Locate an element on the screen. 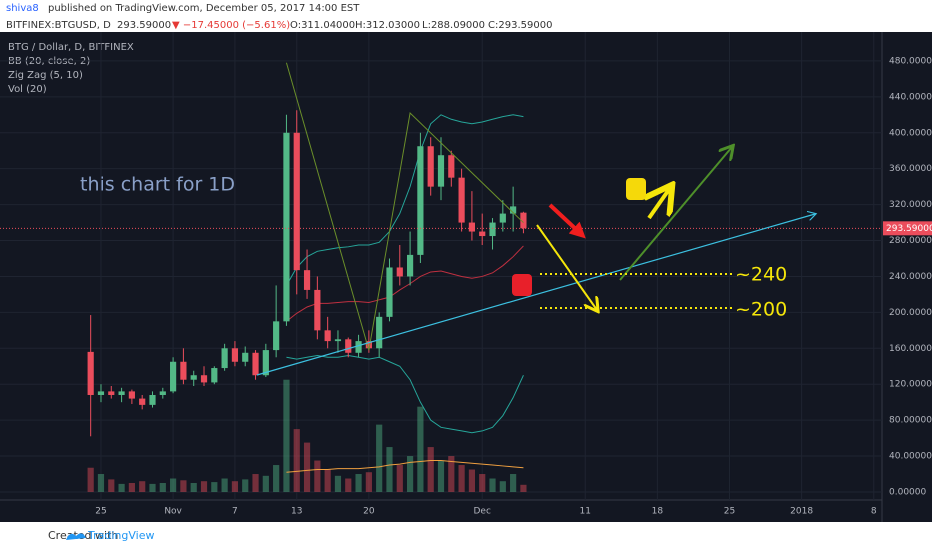  ohlc-high: H:312.03000 is located at coordinates (387, 25).